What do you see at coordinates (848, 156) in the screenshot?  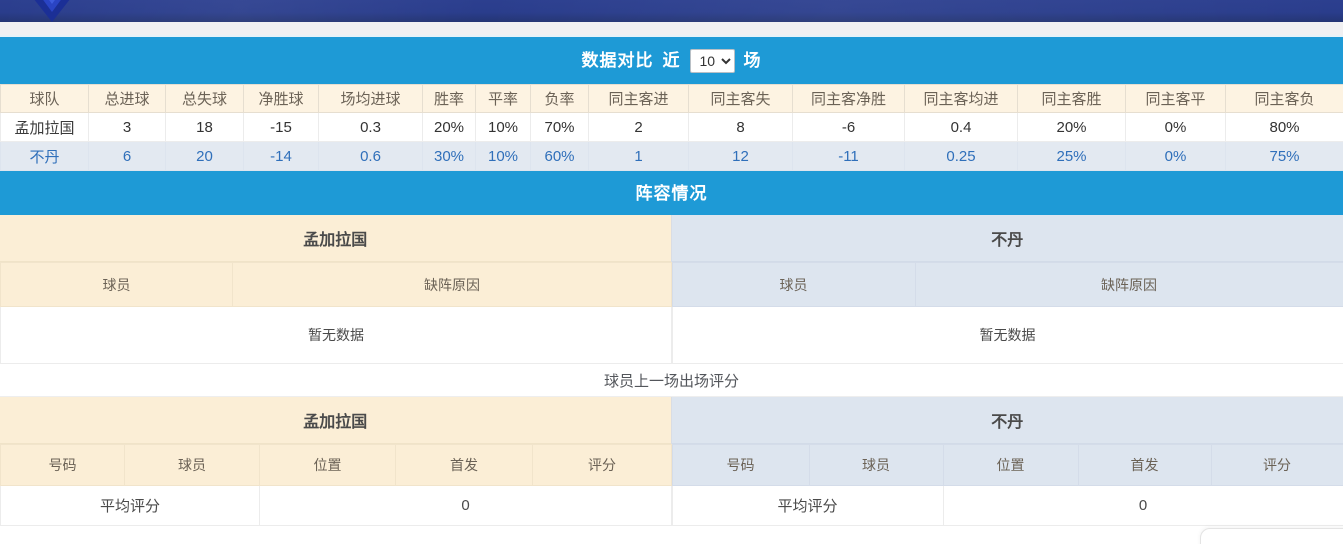 I see `stat-cell: -11` at bounding box center [848, 156].